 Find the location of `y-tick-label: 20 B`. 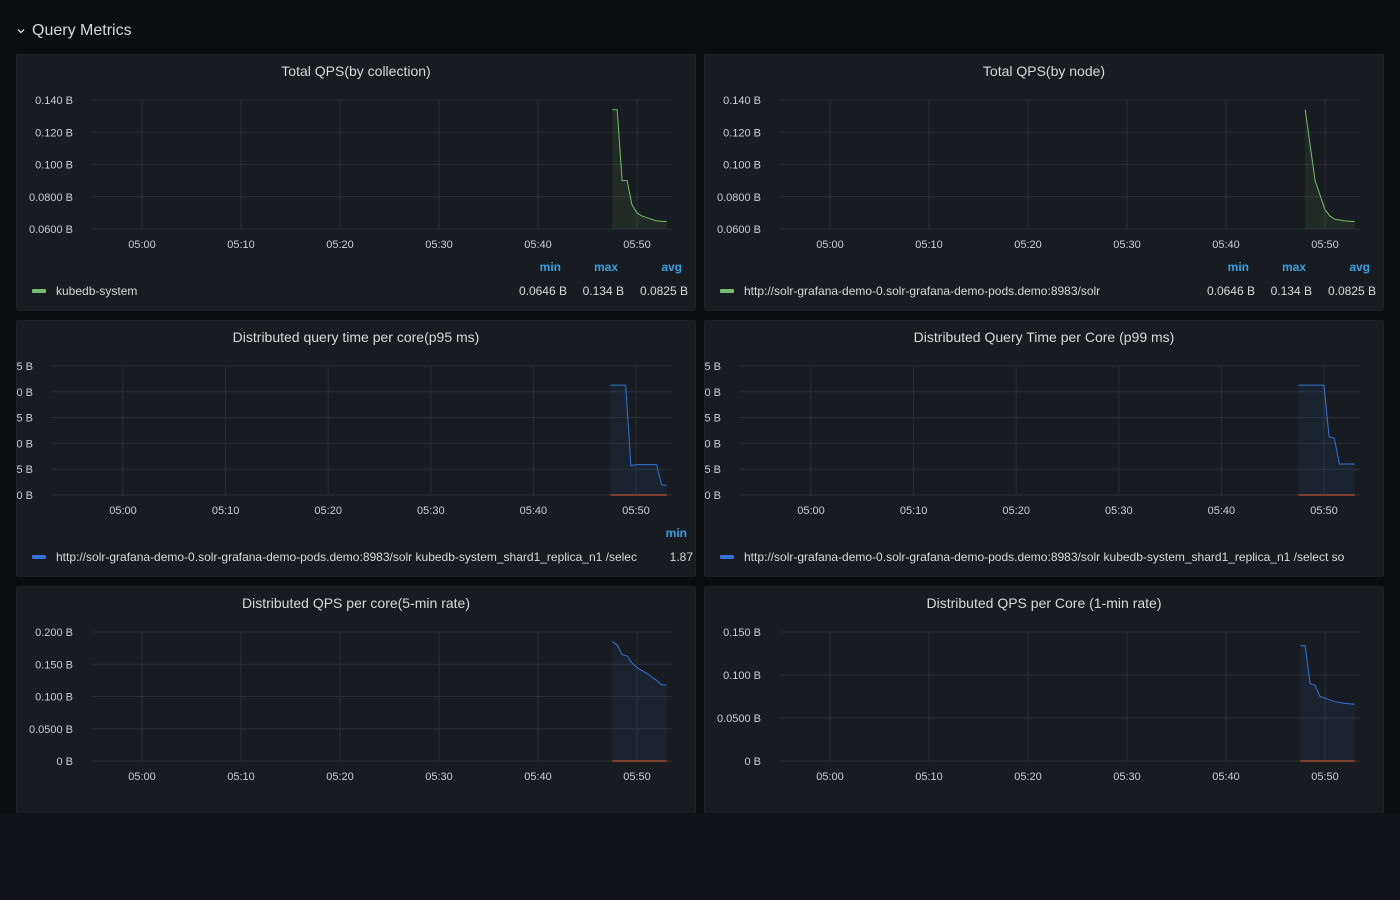

y-tick-label: 20 B is located at coordinates (25, 393).